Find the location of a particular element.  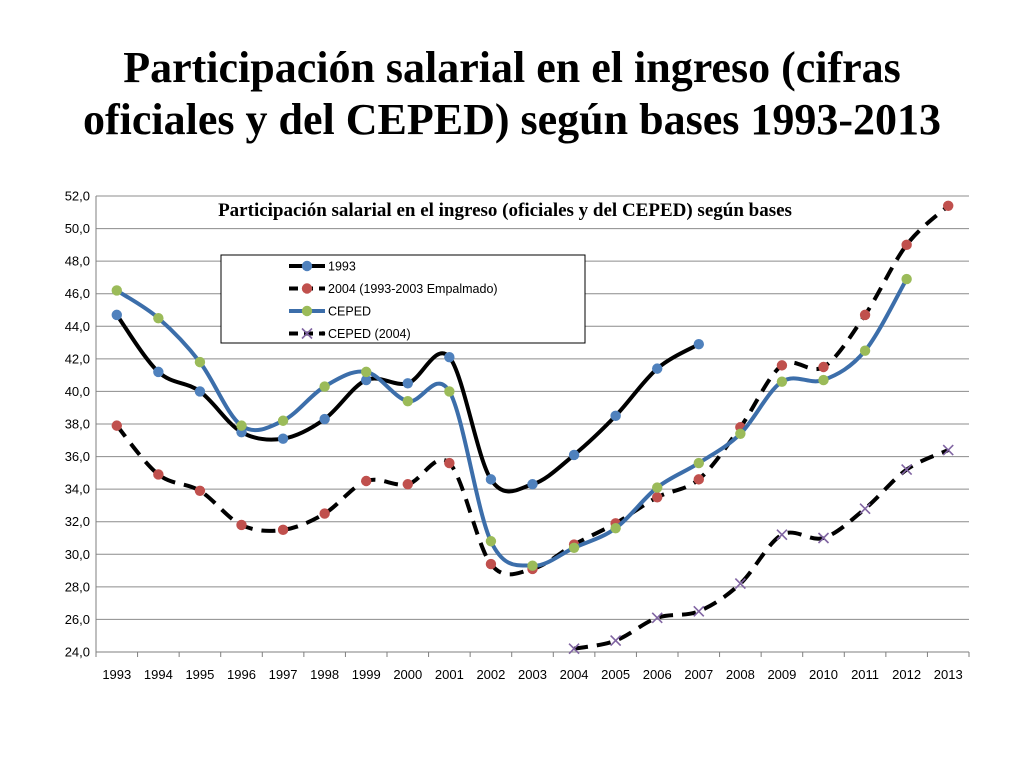

x-tick-label: 2011 is located at coordinates (865, 674).